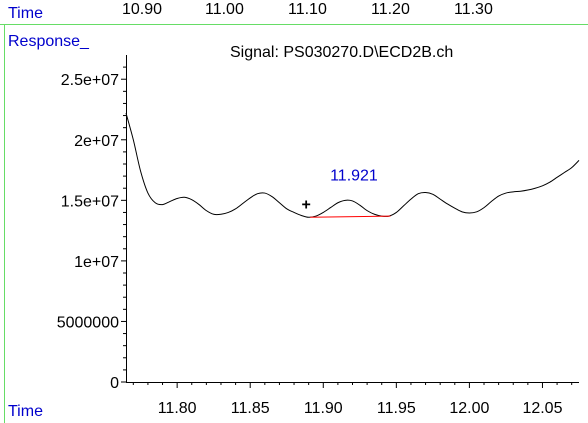 The width and height of the screenshot is (588, 423). I want to click on x-tick-label: 11.80, so click(177, 408).